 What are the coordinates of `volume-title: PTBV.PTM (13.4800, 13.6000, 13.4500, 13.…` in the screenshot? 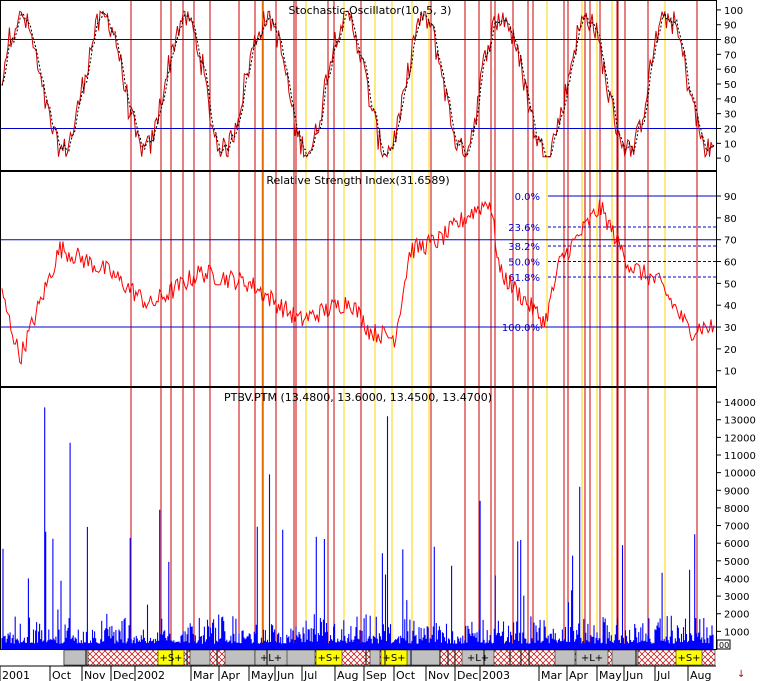 It's located at (358, 397).